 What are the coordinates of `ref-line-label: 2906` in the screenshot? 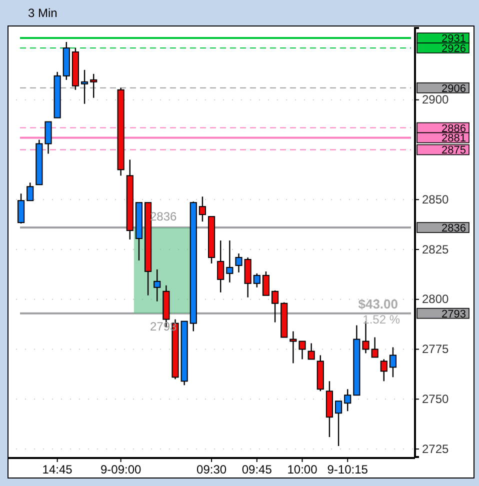 It's located at (454, 88).